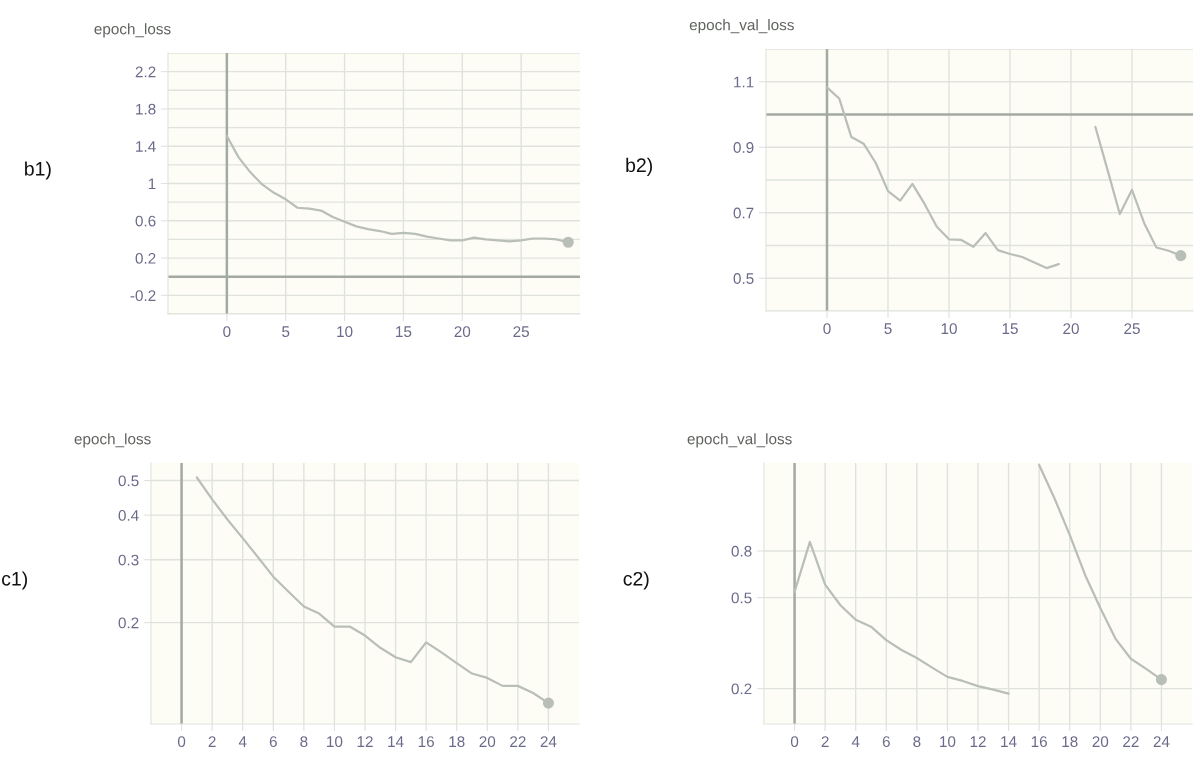  Describe the element at coordinates (636, 580) in the screenshot. I see `text: c2)` at that location.